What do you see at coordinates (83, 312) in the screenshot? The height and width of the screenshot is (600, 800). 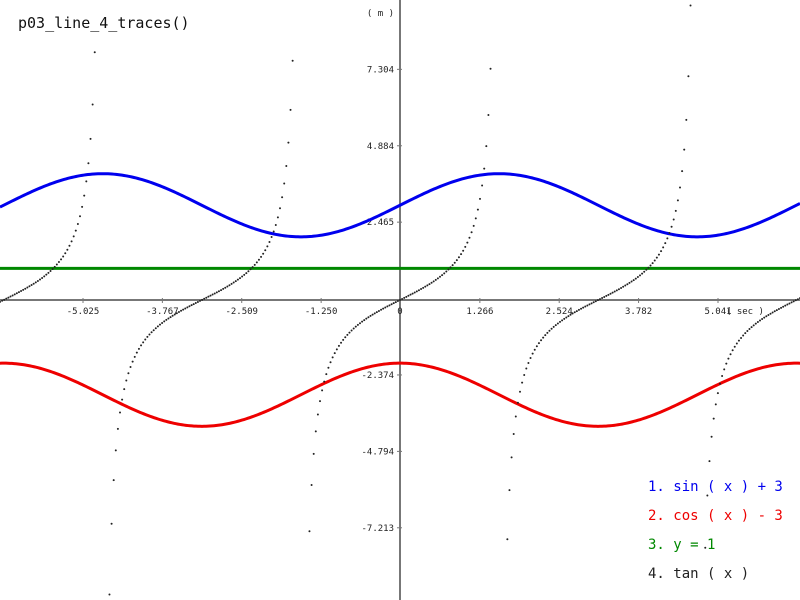 I see `x-tick-label: -5.025` at bounding box center [83, 312].